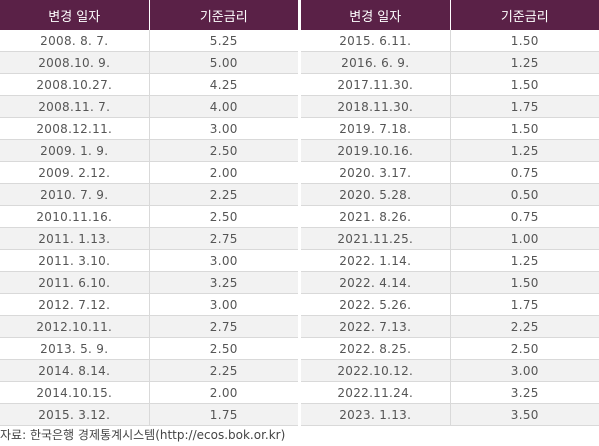  I want to click on table-row: 2011. 1.13. 2.75, so click(149, 238).